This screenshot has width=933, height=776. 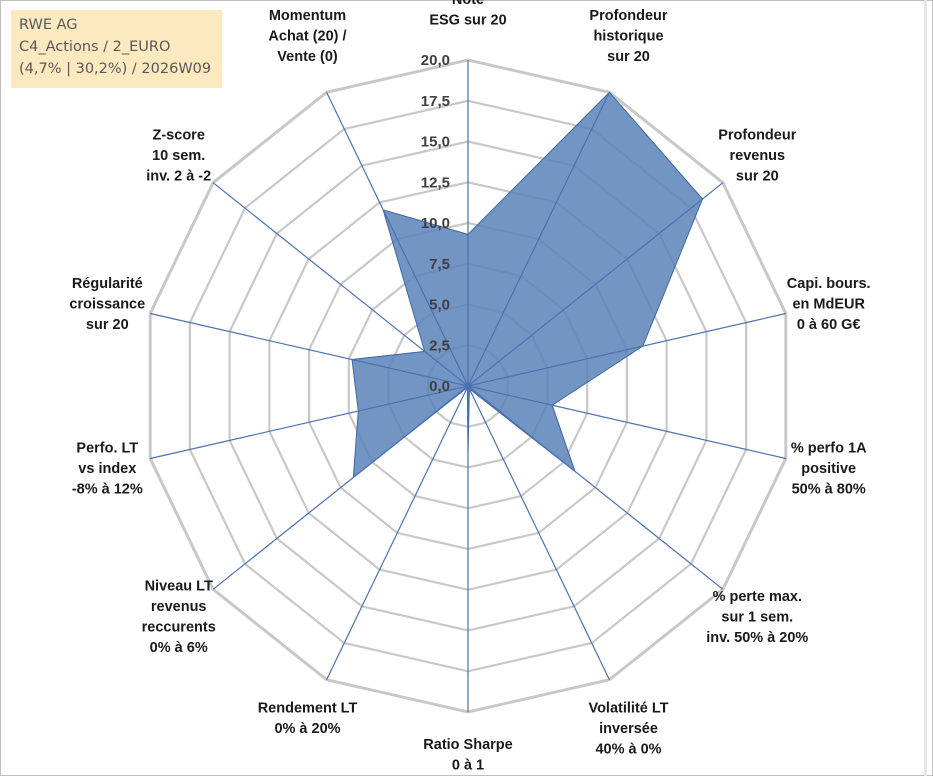 I want to click on axis-label-line: -8% à 12%, so click(x=107, y=490).